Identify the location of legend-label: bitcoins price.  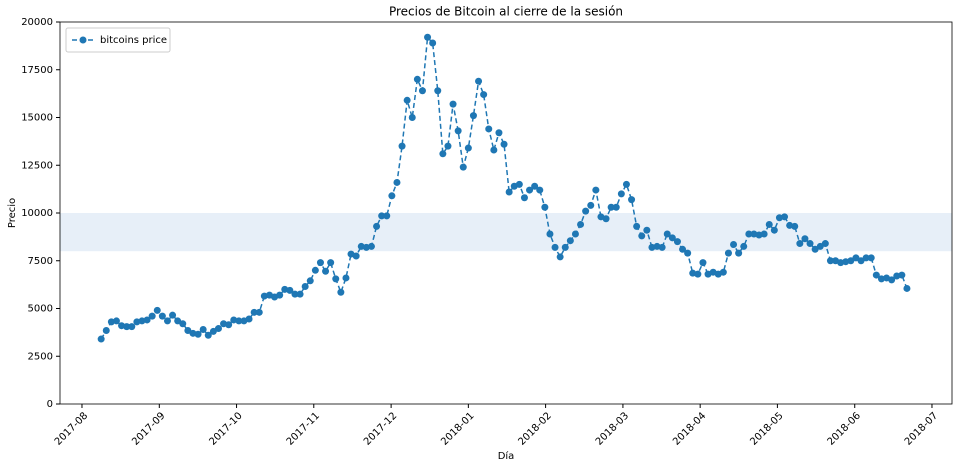
(133, 40).